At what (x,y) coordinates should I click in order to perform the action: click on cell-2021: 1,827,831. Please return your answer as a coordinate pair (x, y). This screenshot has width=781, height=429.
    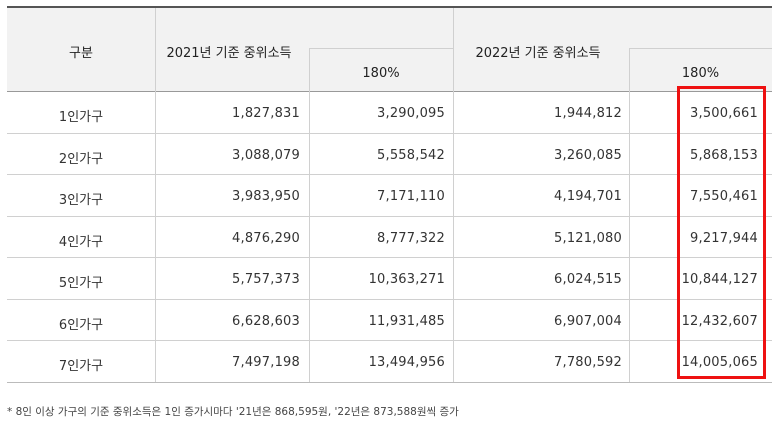
    Looking at the image, I should click on (266, 113).